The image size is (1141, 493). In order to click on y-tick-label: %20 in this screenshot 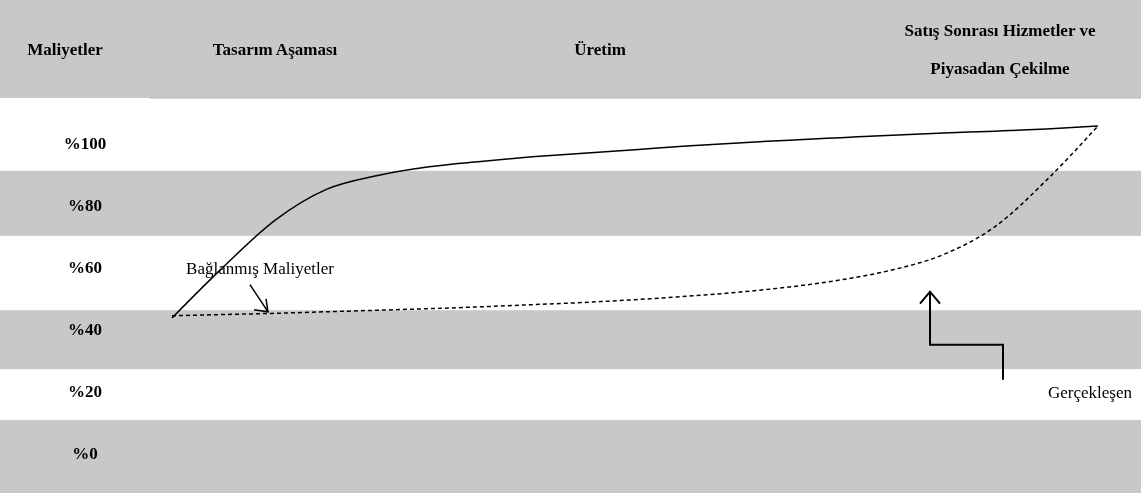, I will do `click(85, 391)`.